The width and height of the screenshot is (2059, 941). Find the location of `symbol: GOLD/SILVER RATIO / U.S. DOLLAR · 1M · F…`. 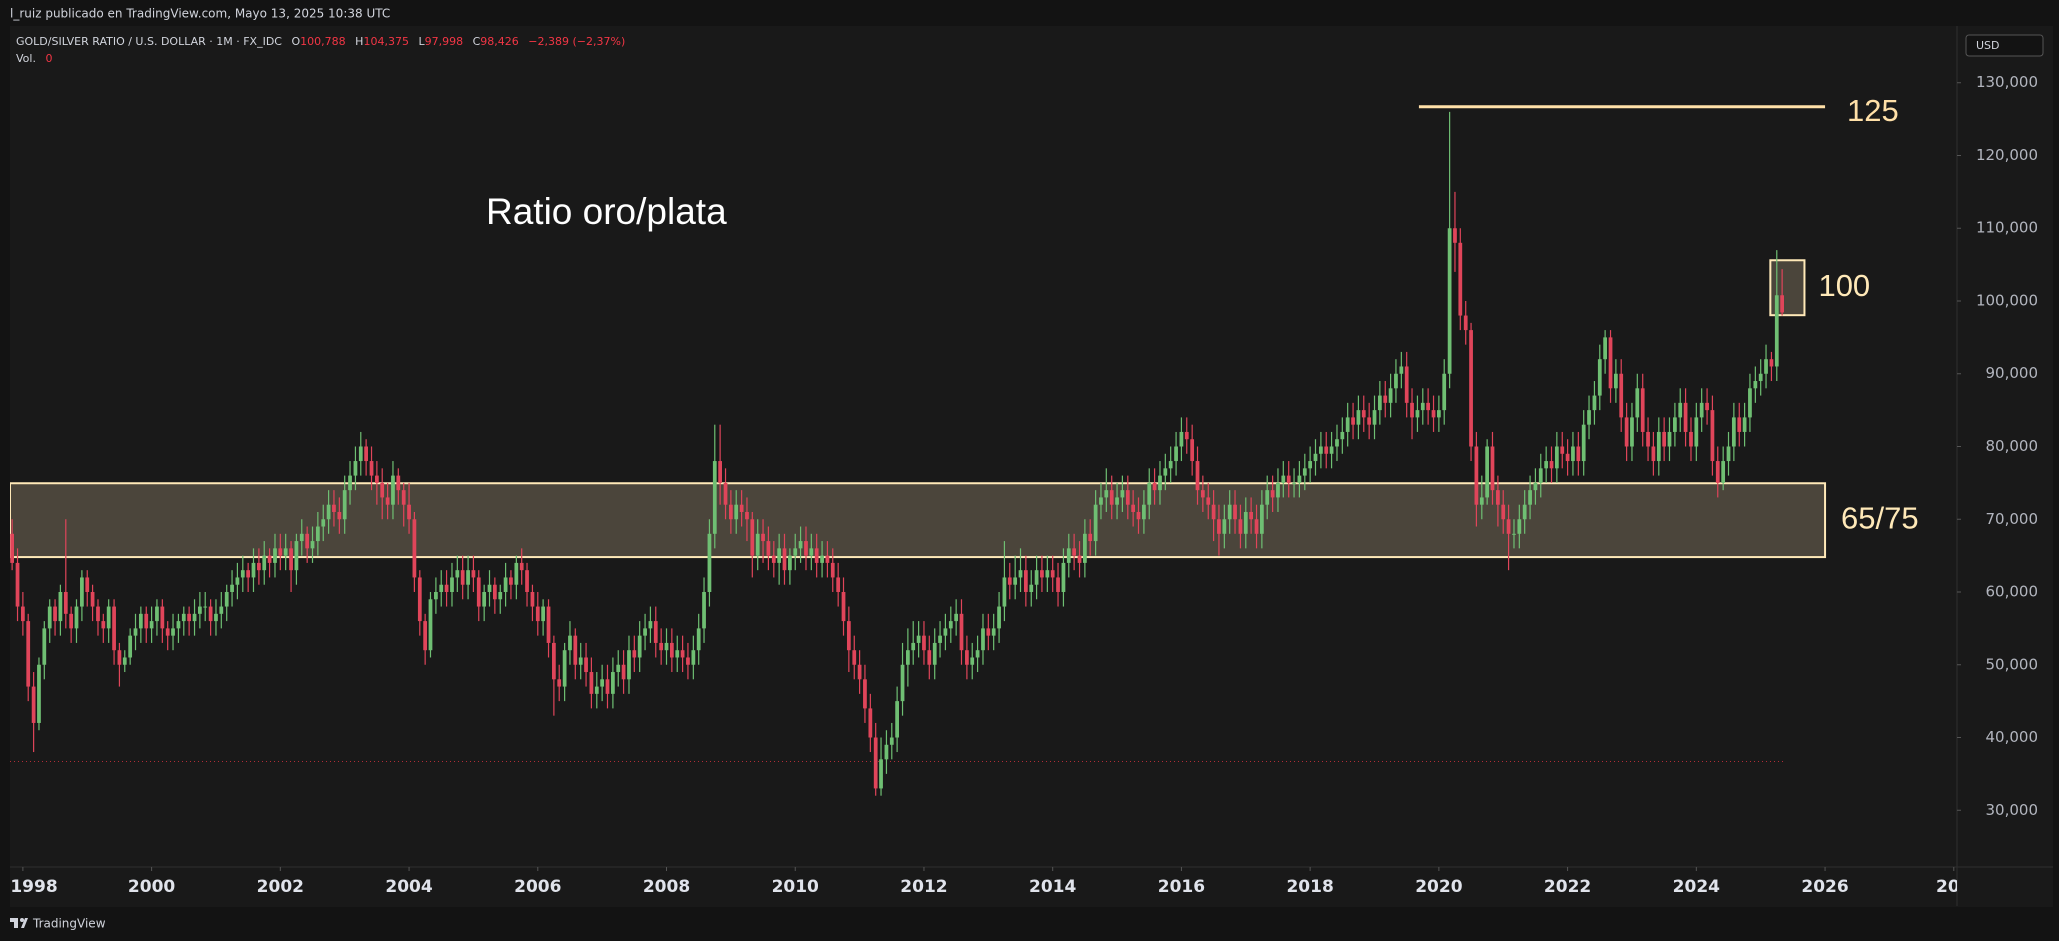

symbol: GOLD/SILVER RATIO / U.S. DOLLAR · 1M · F… is located at coordinates (149, 41).